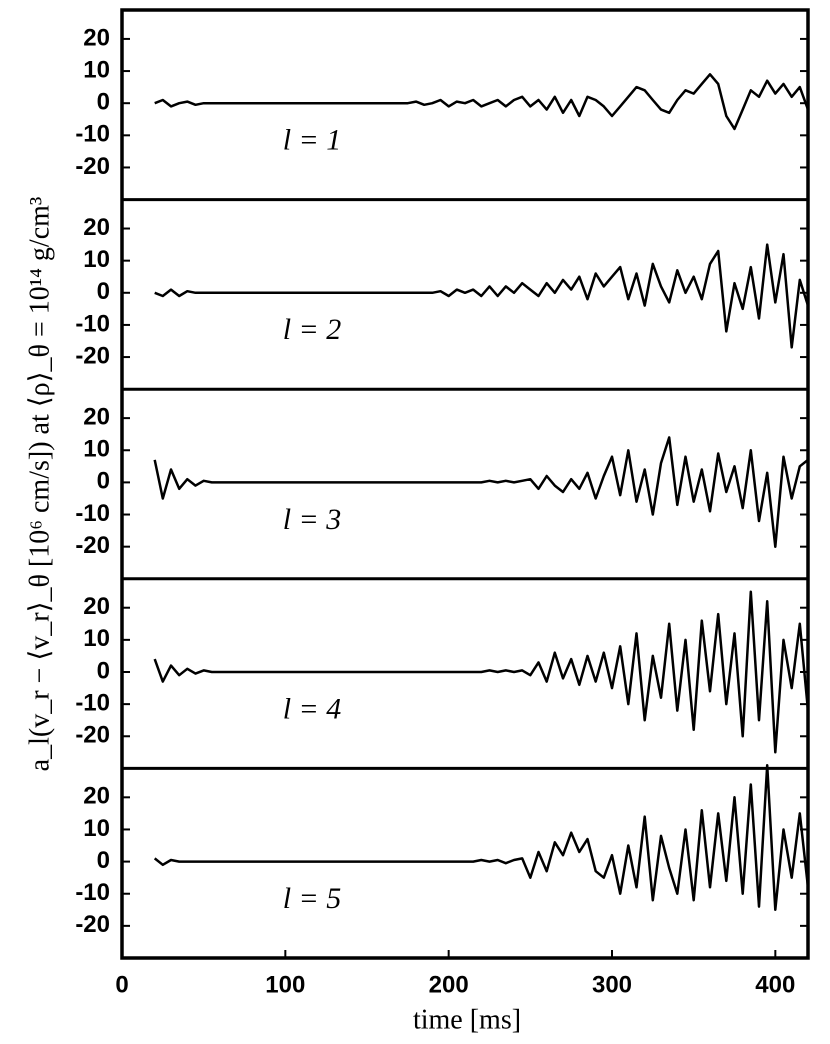 The width and height of the screenshot is (830, 1044). Describe the element at coordinates (121, 984) in the screenshot. I see `x-tick-label: 0` at that location.